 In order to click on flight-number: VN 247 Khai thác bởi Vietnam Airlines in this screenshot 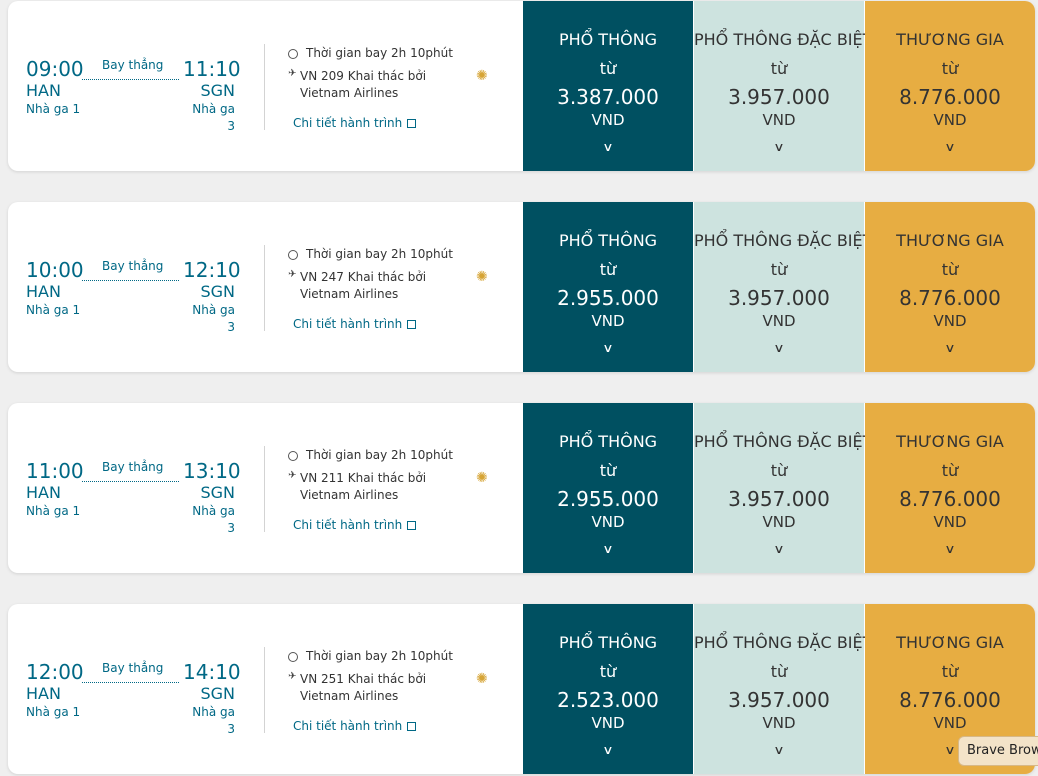, I will do `click(363, 285)`.